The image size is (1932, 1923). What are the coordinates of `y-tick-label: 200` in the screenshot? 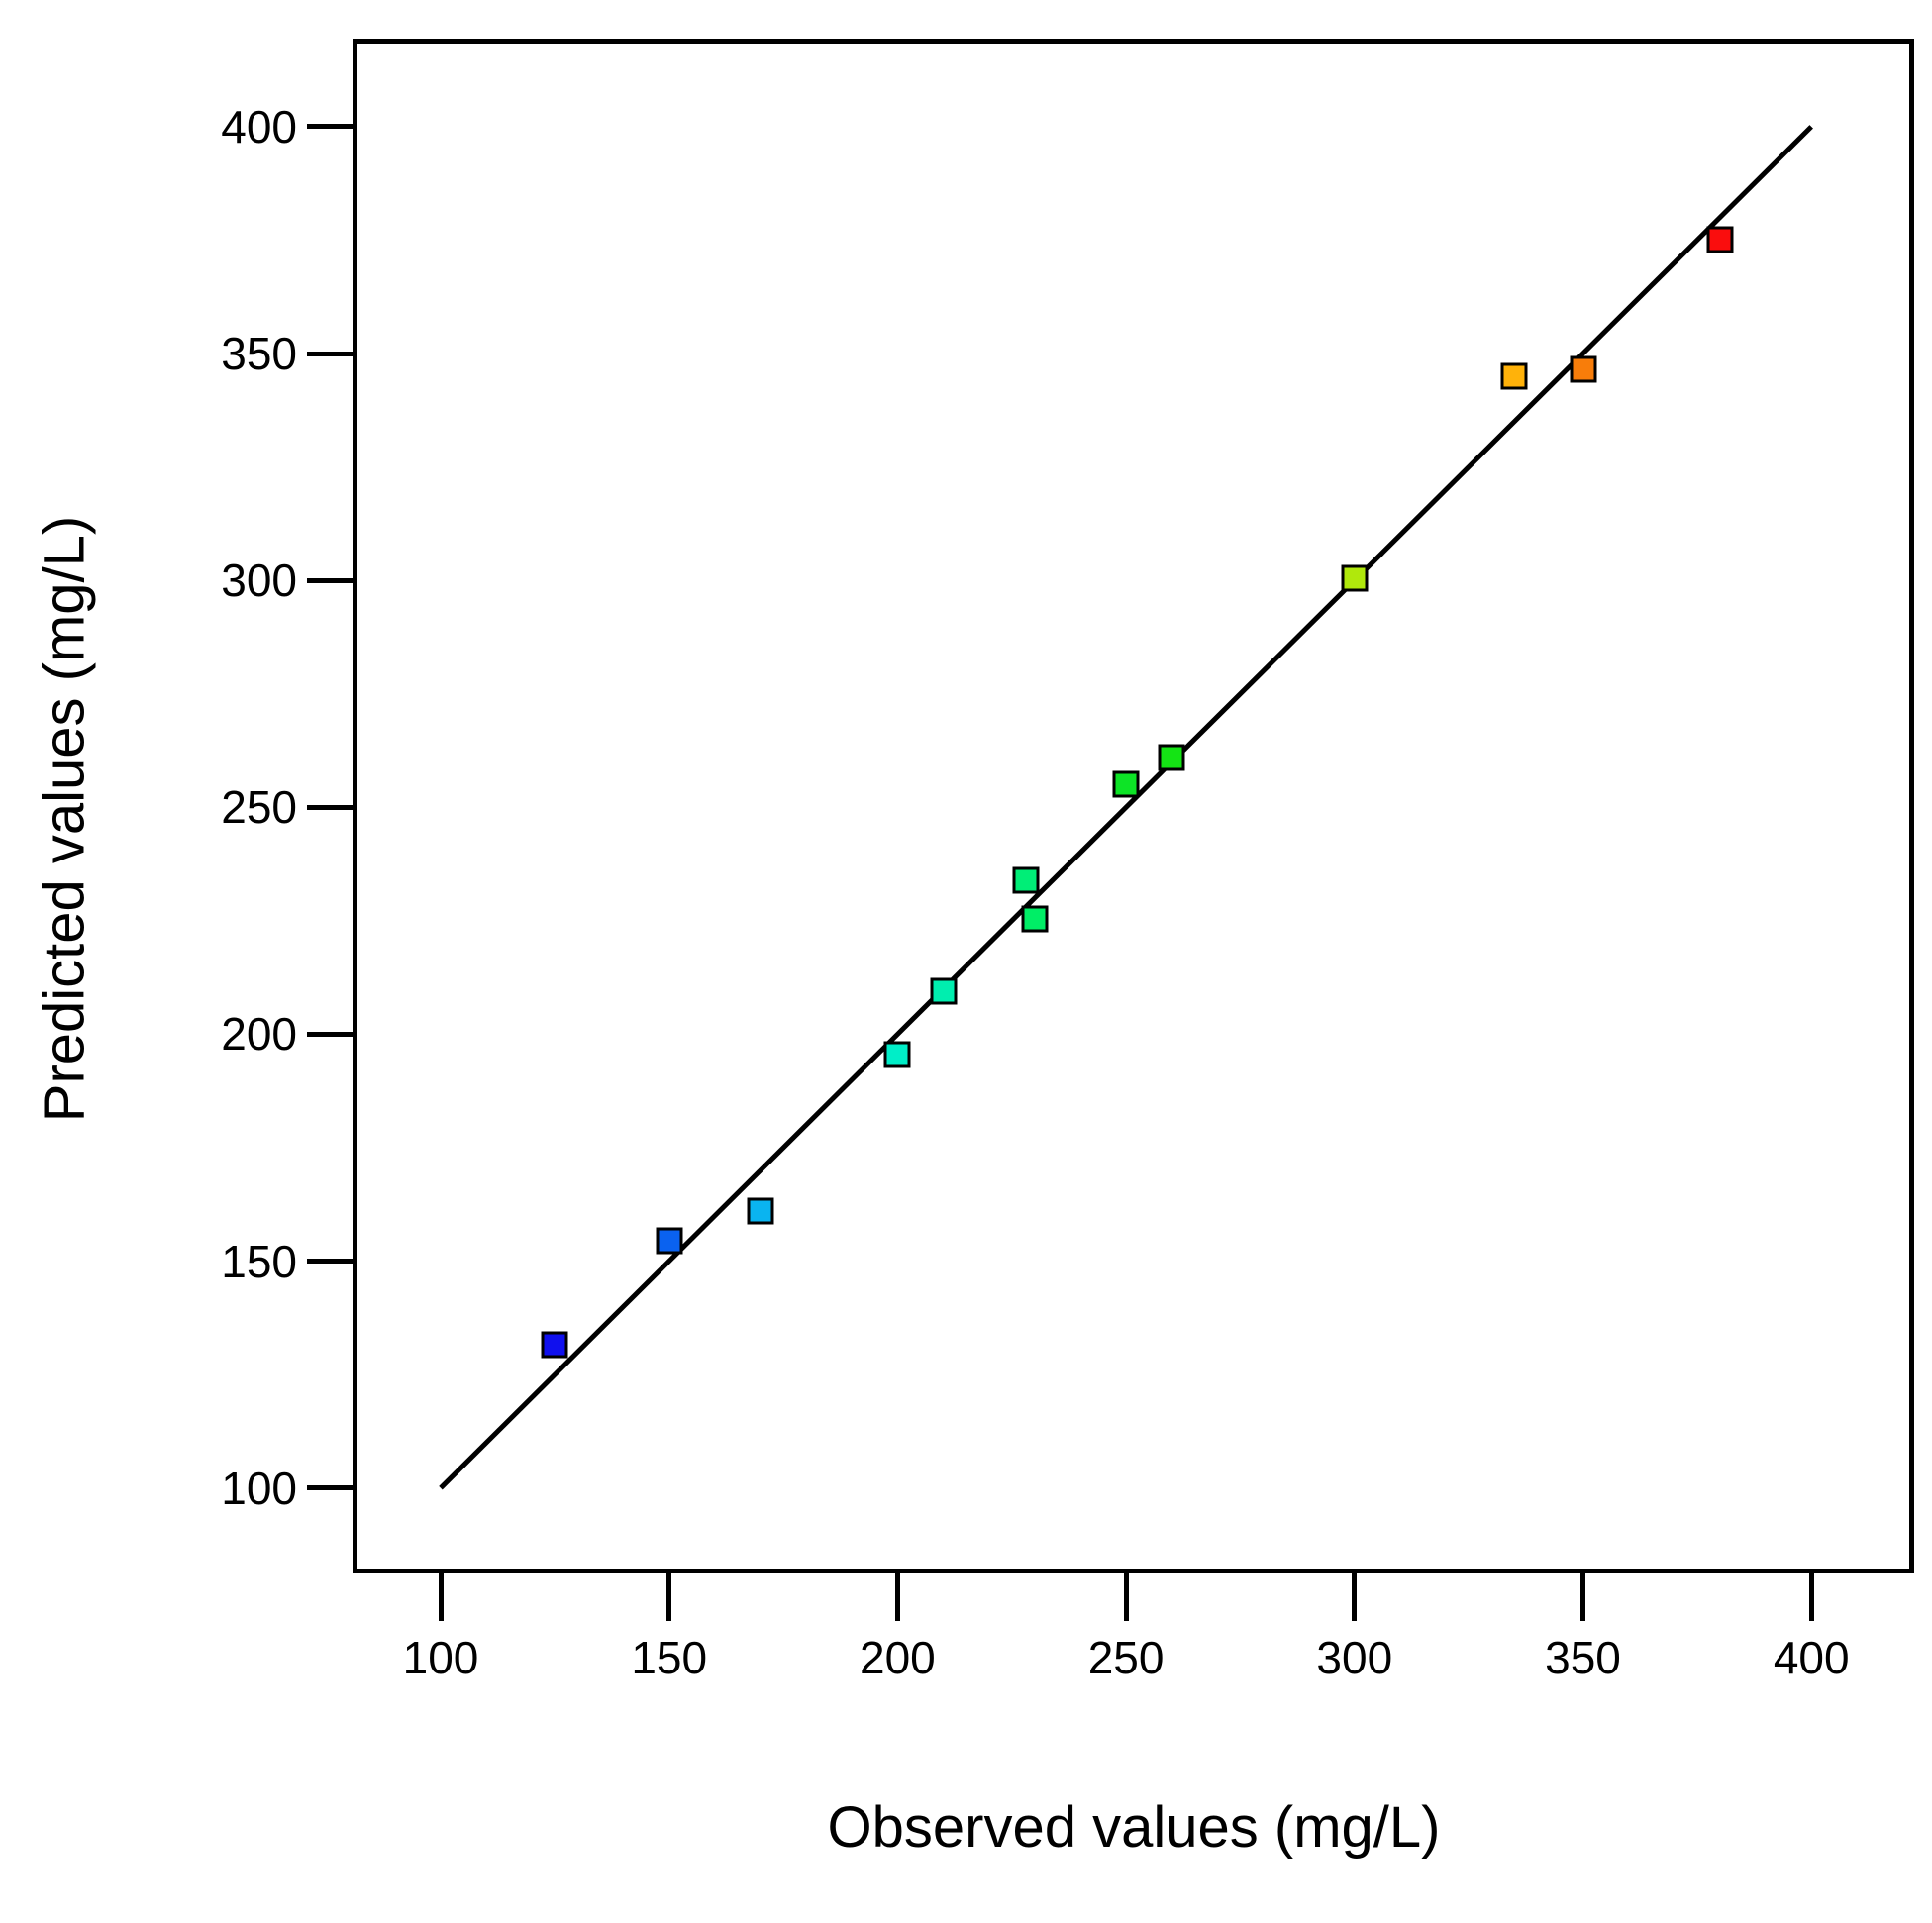 It's located at (259, 1034).